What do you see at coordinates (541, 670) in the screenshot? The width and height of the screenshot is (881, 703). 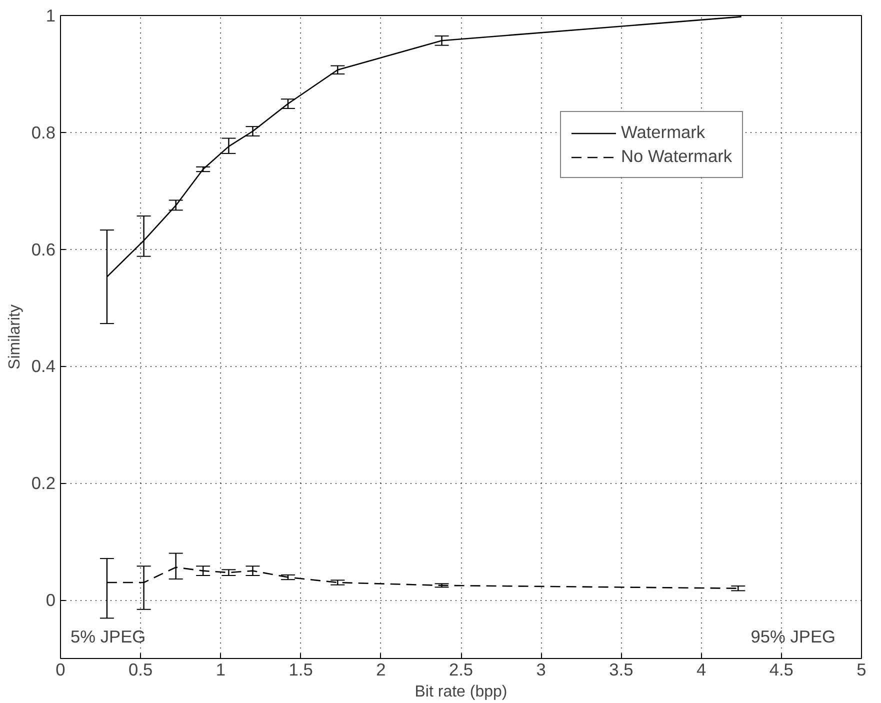 I see `x-tick-label: 3` at bounding box center [541, 670].